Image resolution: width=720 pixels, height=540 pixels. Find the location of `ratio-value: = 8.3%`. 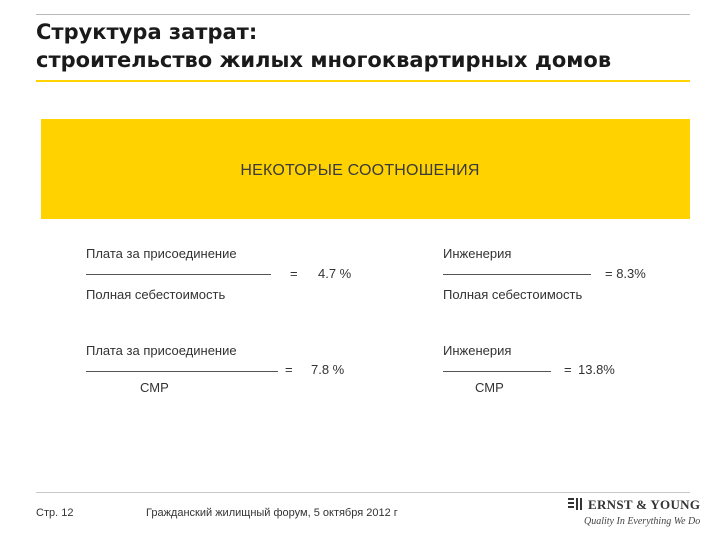

ratio-value: = 8.3% is located at coordinates (625, 273).